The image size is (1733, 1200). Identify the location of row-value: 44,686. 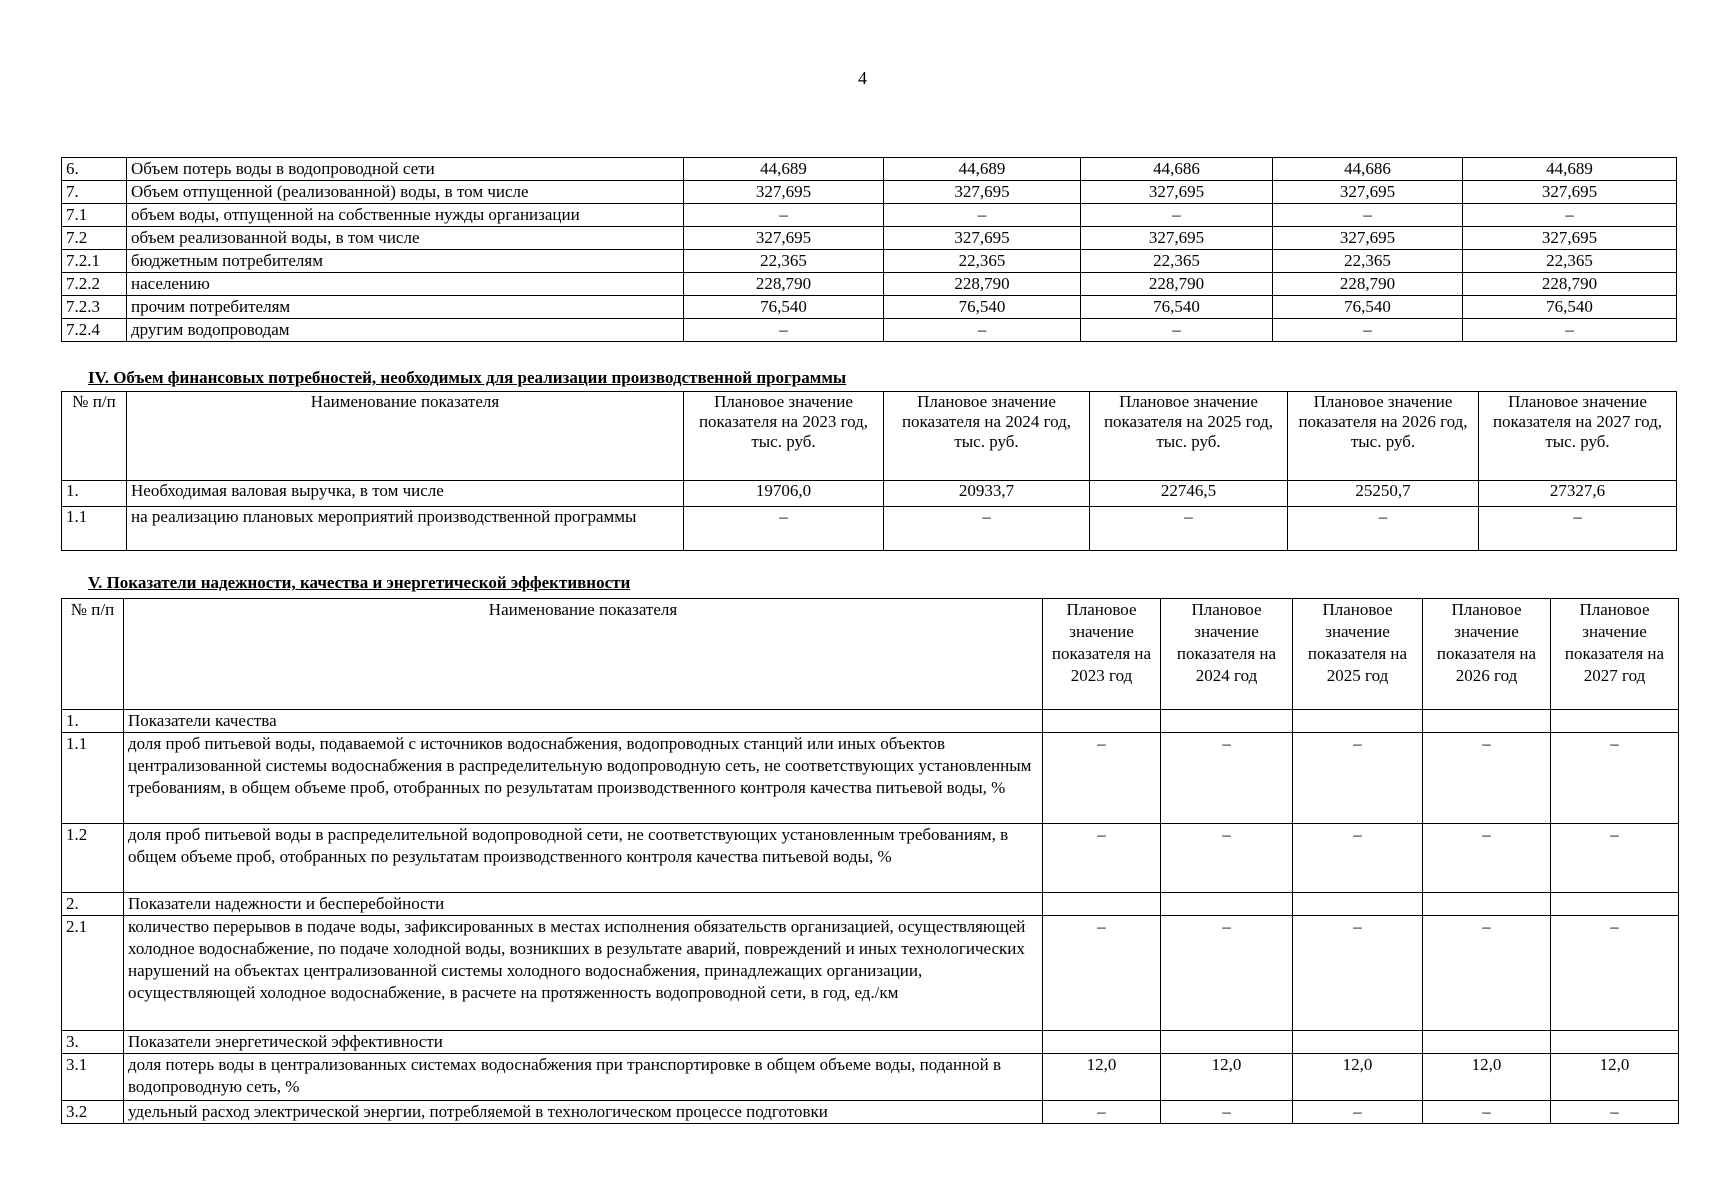
(1367, 169).